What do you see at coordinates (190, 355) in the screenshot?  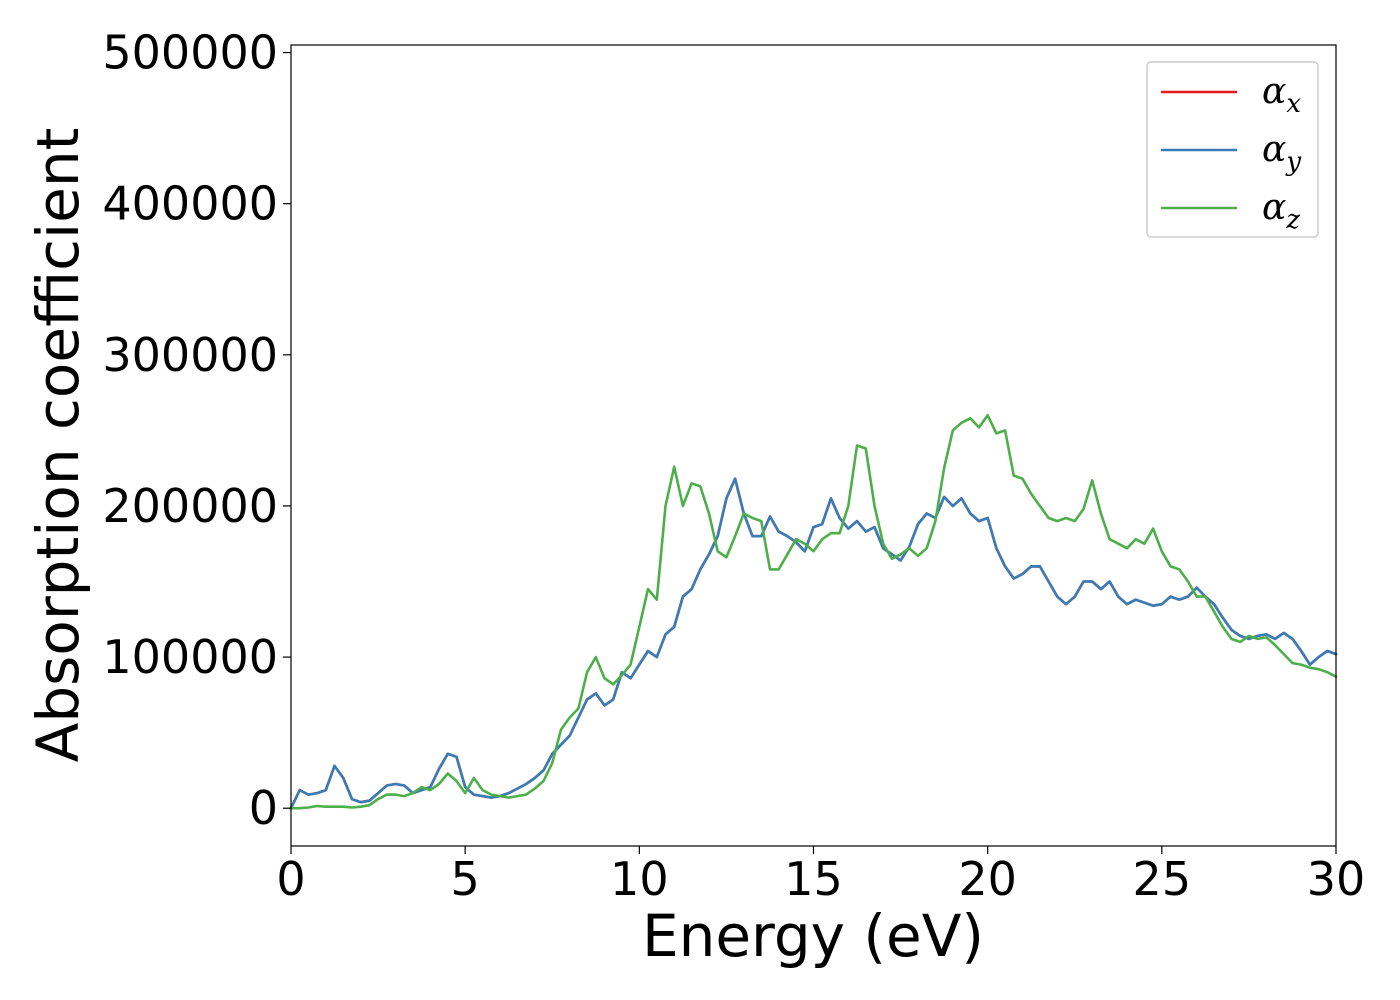 I see `y-tick-label: 300000` at bounding box center [190, 355].